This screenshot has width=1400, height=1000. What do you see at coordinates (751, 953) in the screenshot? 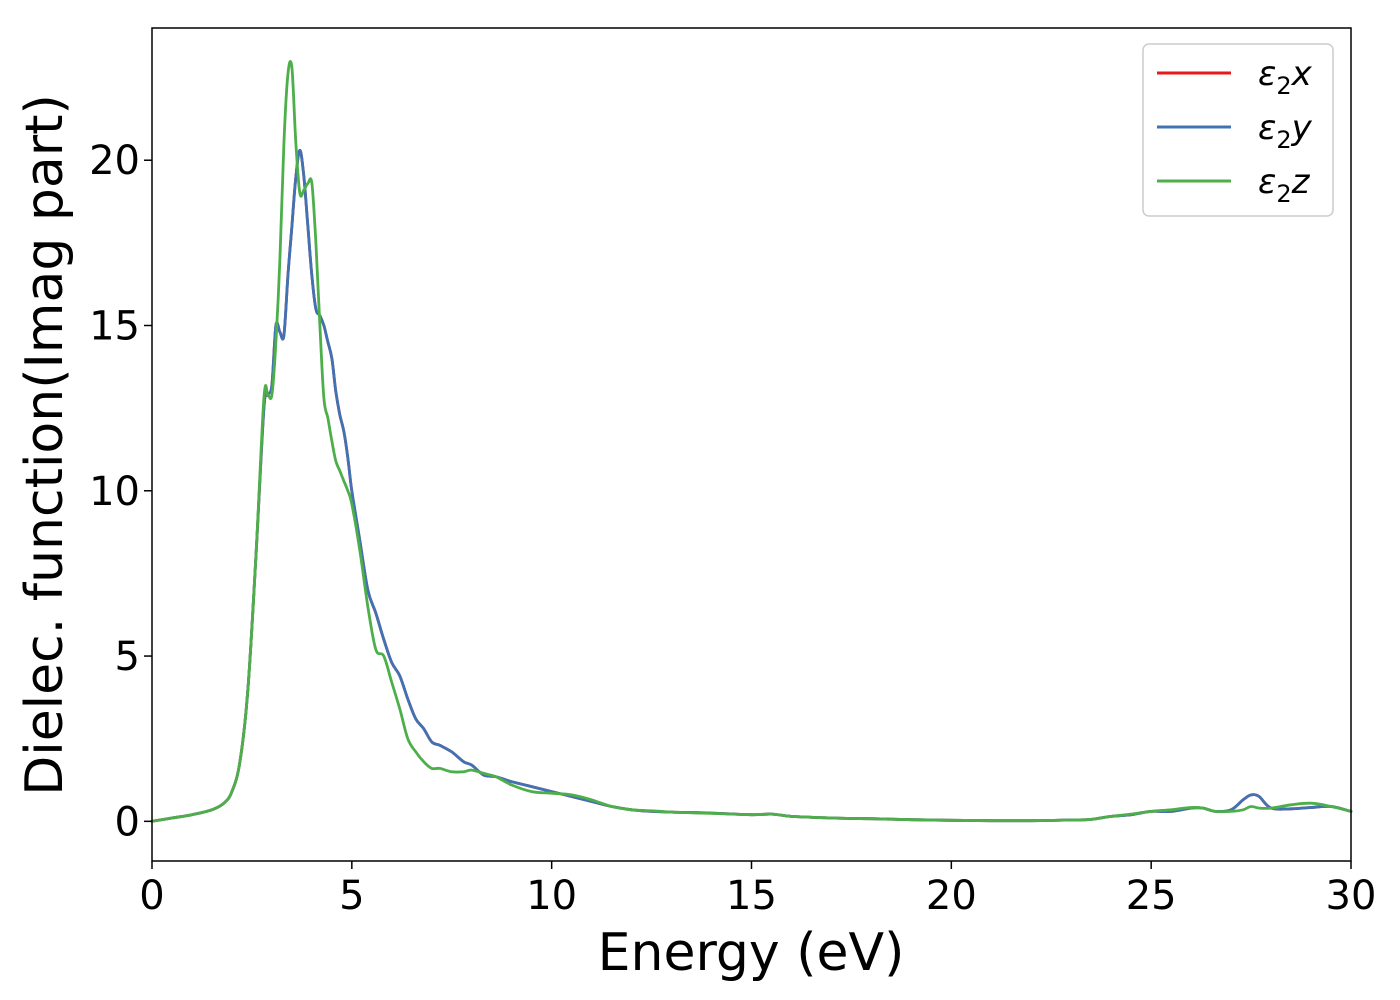
I see `x-axis-label: Energy (eV)` at bounding box center [751, 953].